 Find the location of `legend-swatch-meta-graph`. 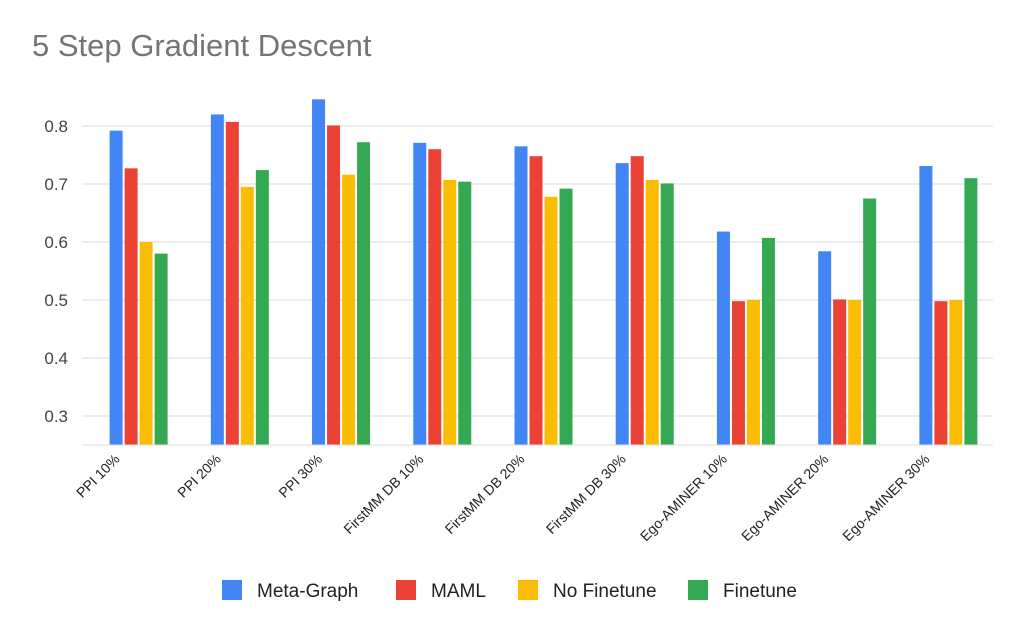

legend-swatch-meta-graph is located at coordinates (232, 590).